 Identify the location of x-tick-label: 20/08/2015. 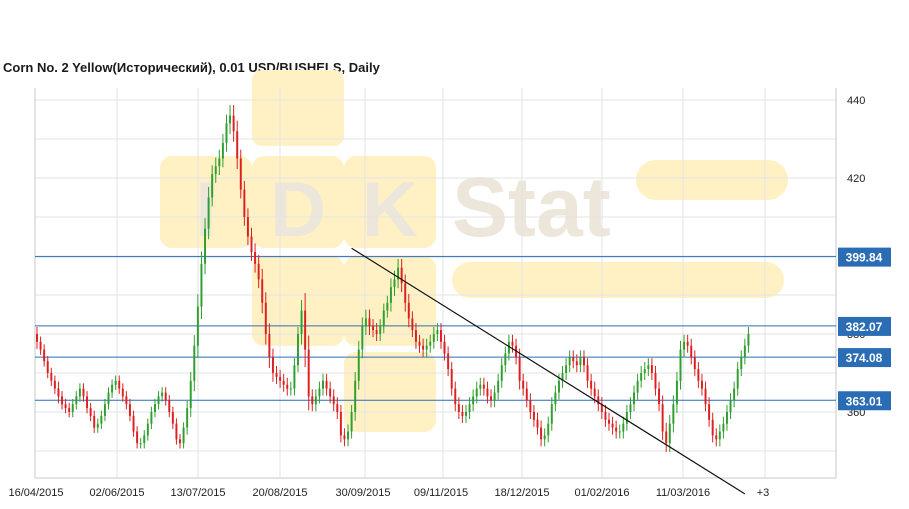
(279, 493).